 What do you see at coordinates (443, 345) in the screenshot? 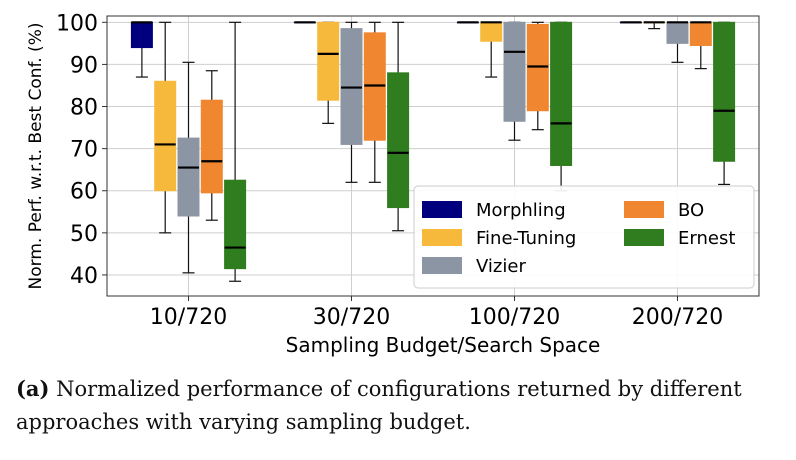
I see `x-axis-label: Sampling Budget/Search Space` at bounding box center [443, 345].